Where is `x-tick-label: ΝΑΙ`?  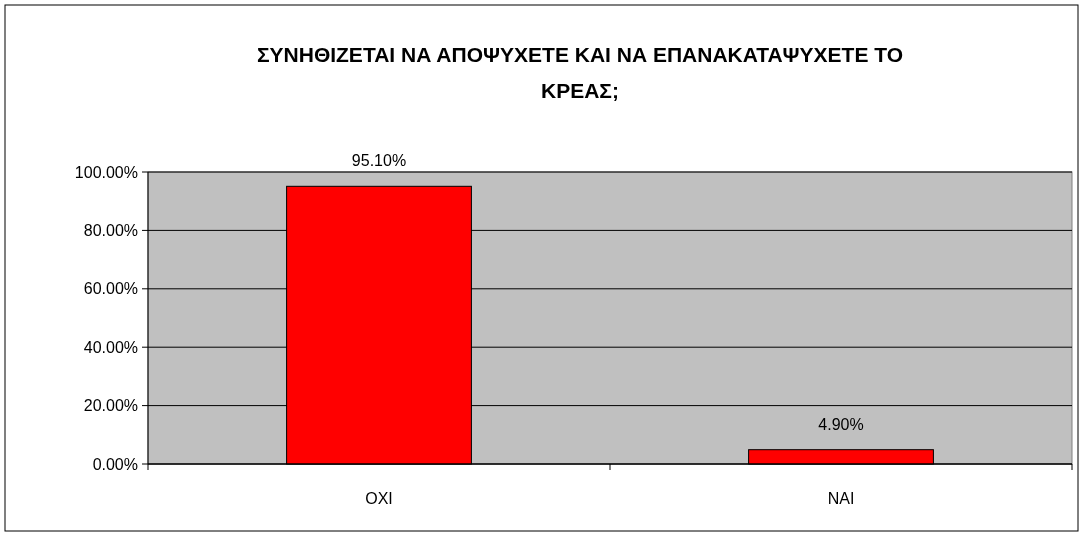 x-tick-label: ΝΑΙ is located at coordinates (841, 498).